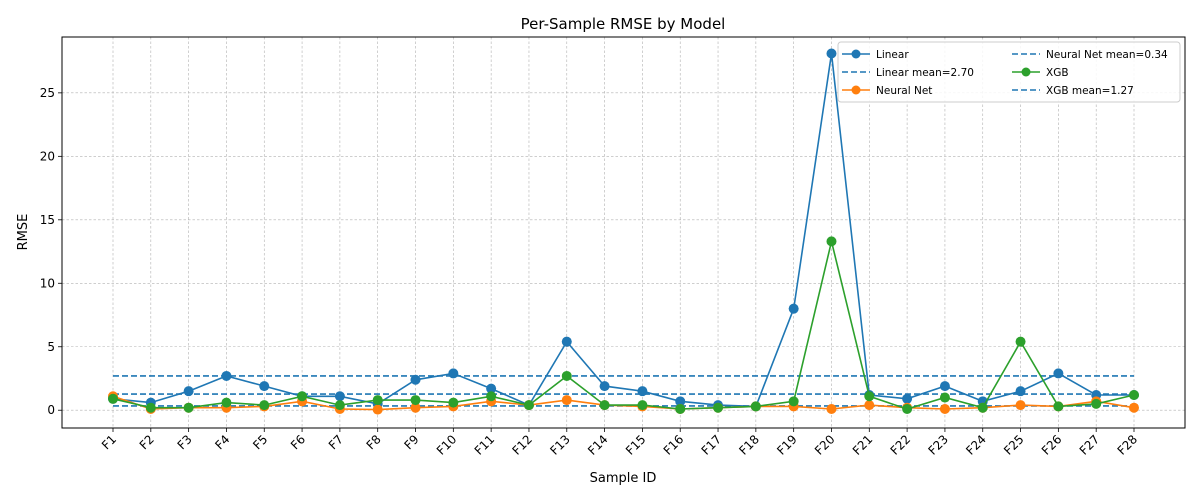  Describe the element at coordinates (901, 445) in the screenshot. I see `x-tick-label: F22` at that location.